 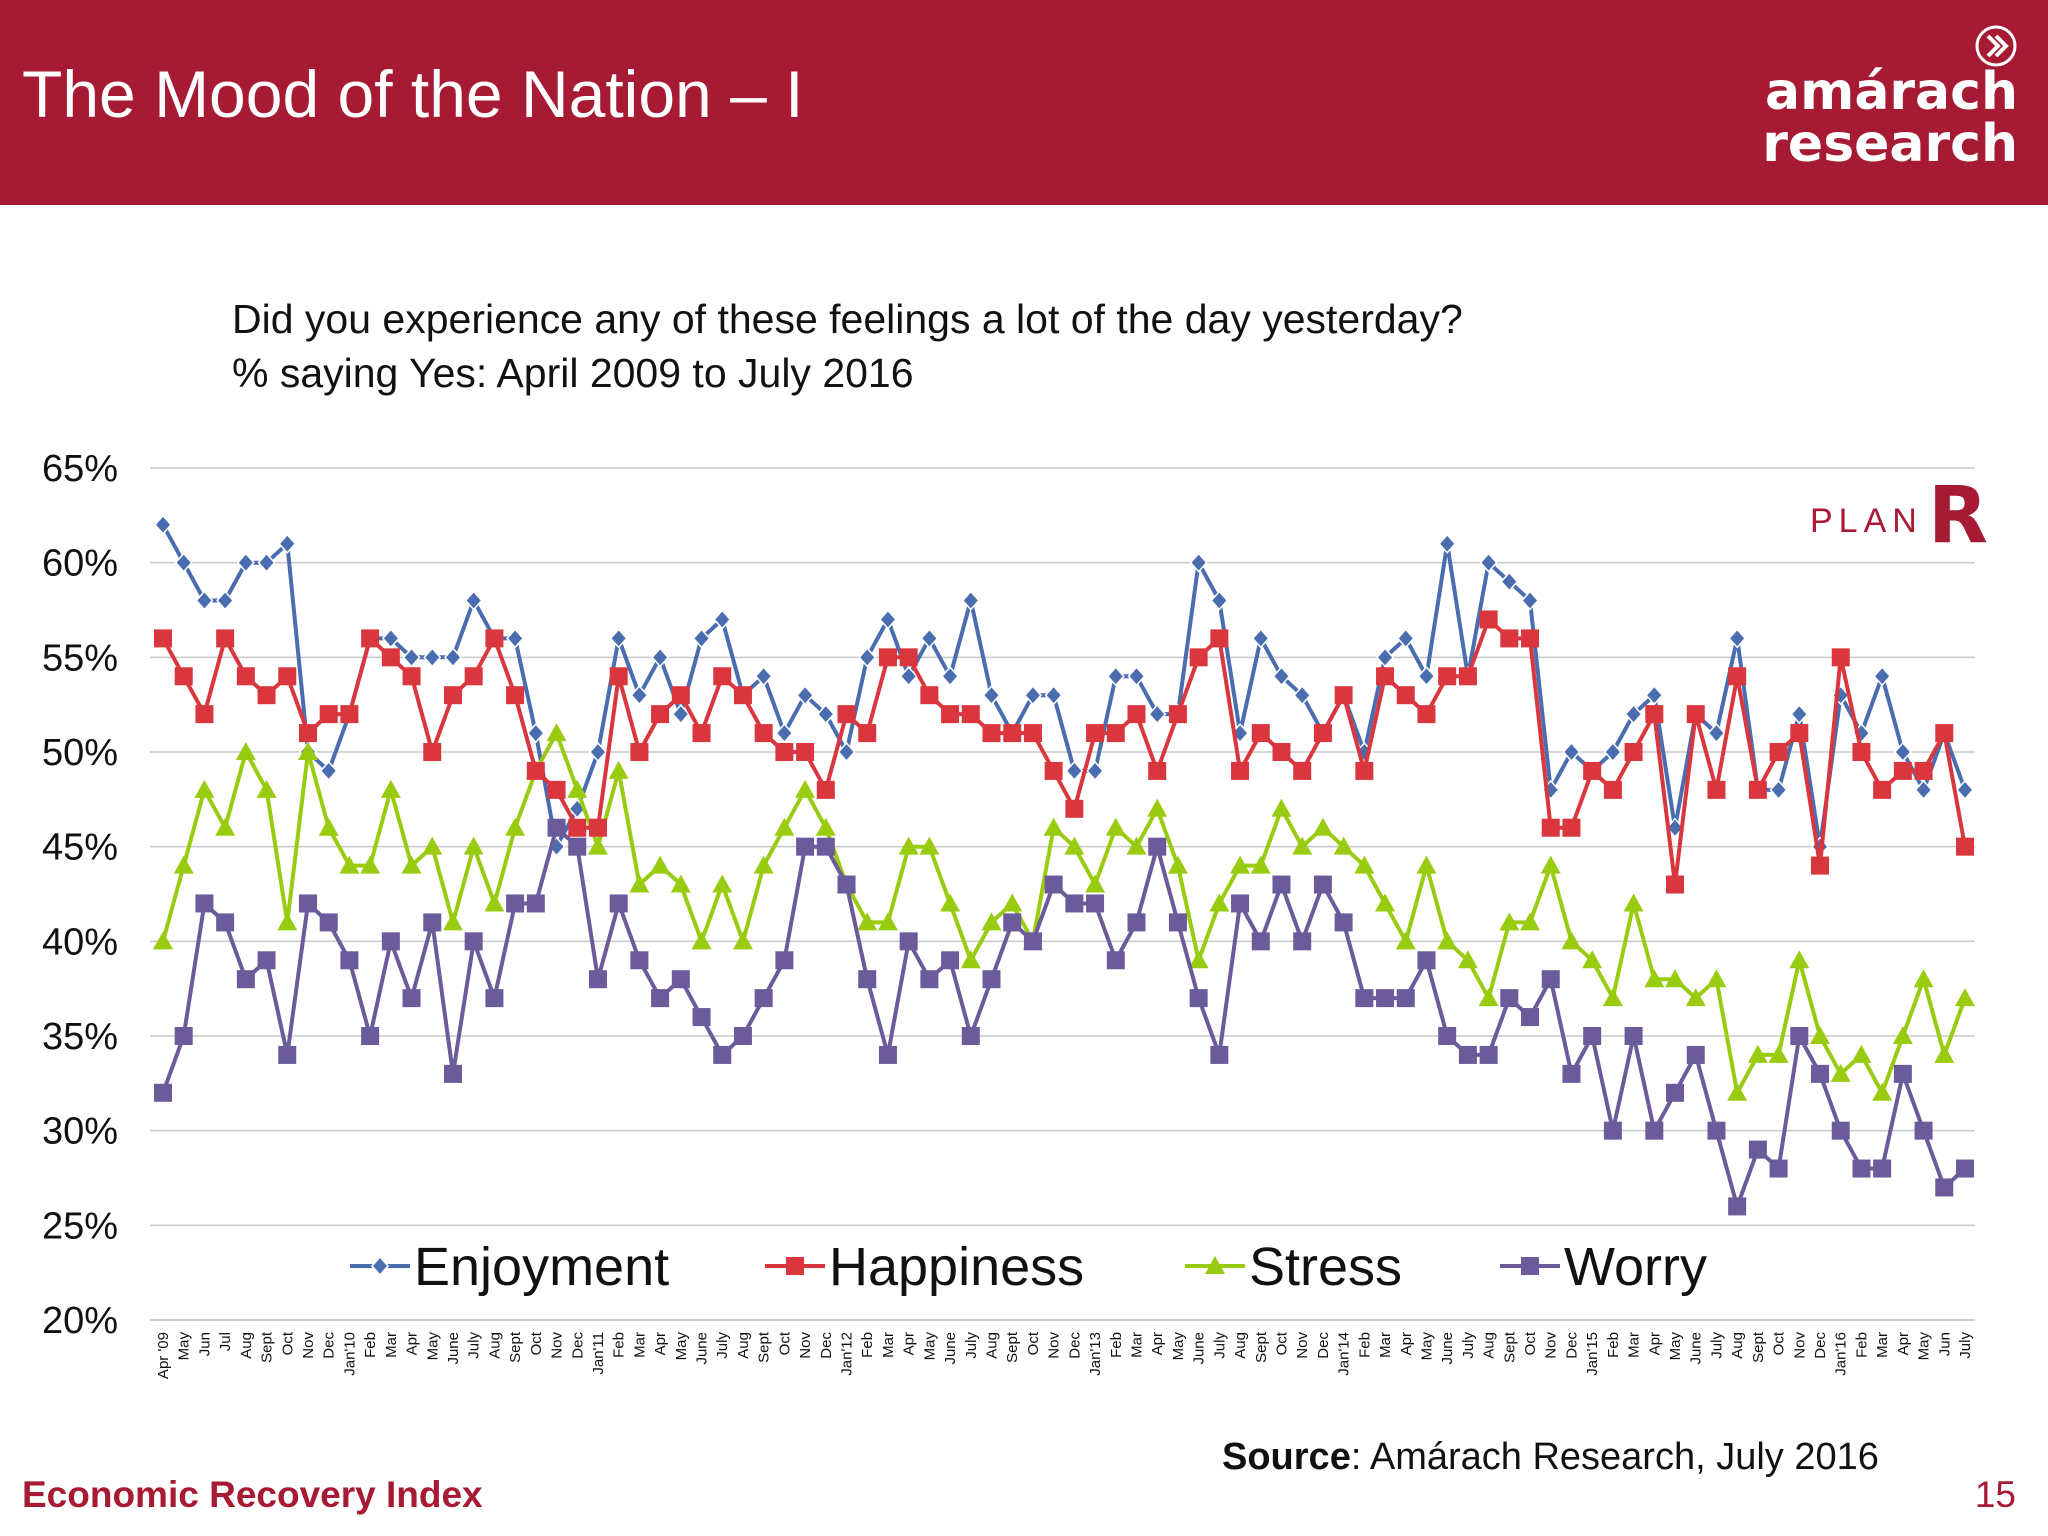 What do you see at coordinates (80, 1037) in the screenshot?
I see `y-tick-label: 35%` at bounding box center [80, 1037].